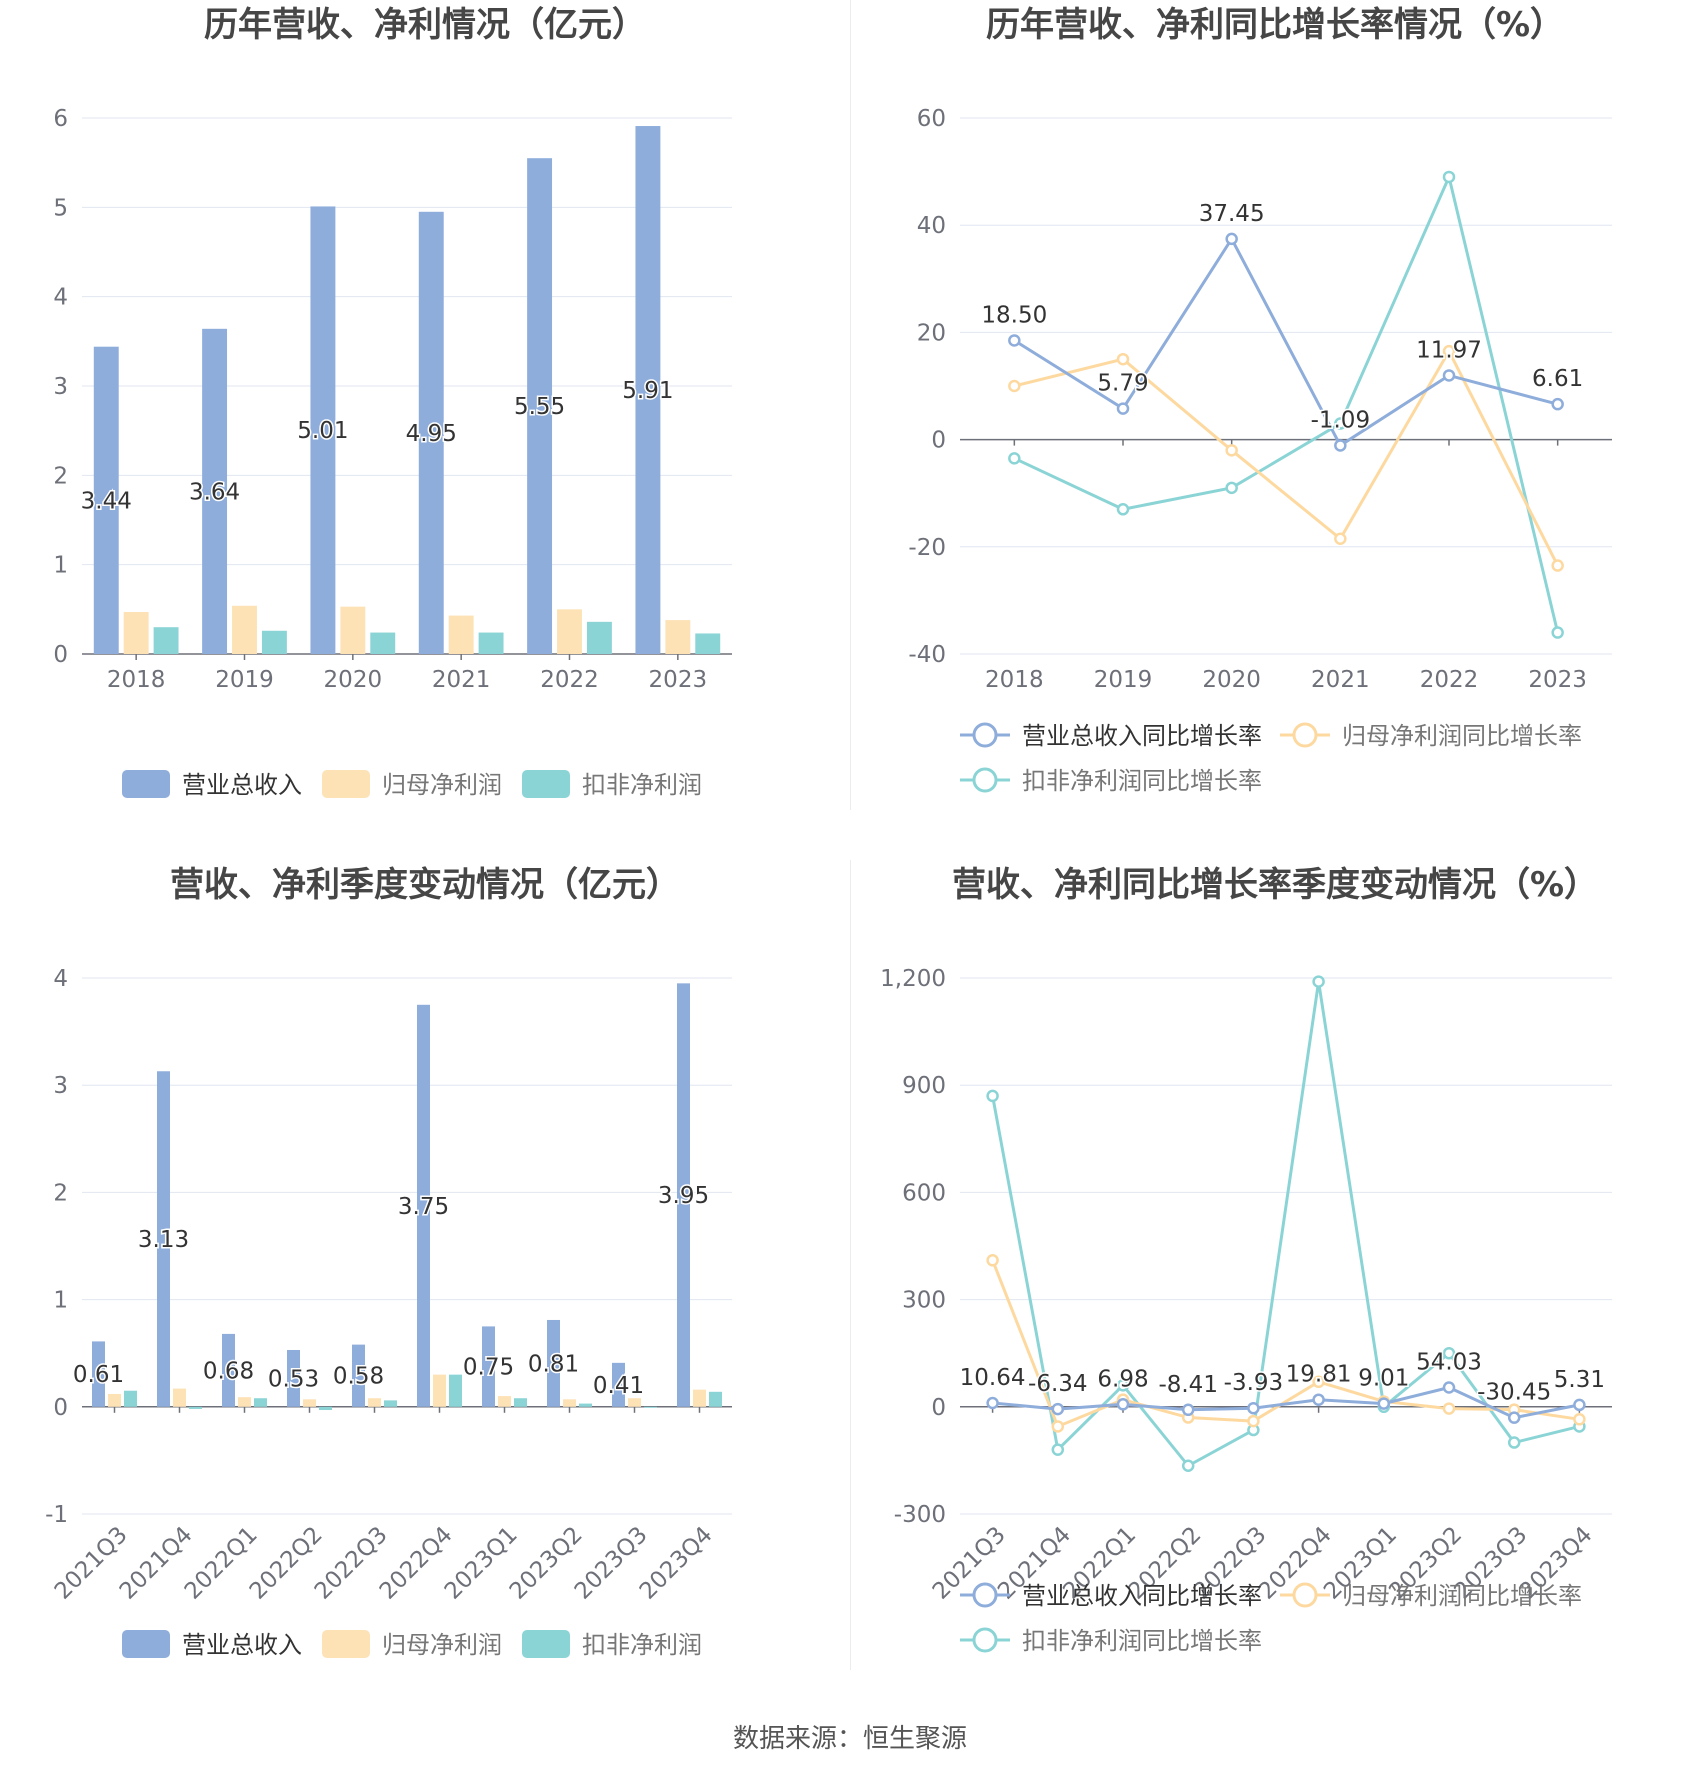 Image resolution: width=1700 pixels, height=1782 pixels. I want to click on data-label: 0.41, so click(618, 1386).